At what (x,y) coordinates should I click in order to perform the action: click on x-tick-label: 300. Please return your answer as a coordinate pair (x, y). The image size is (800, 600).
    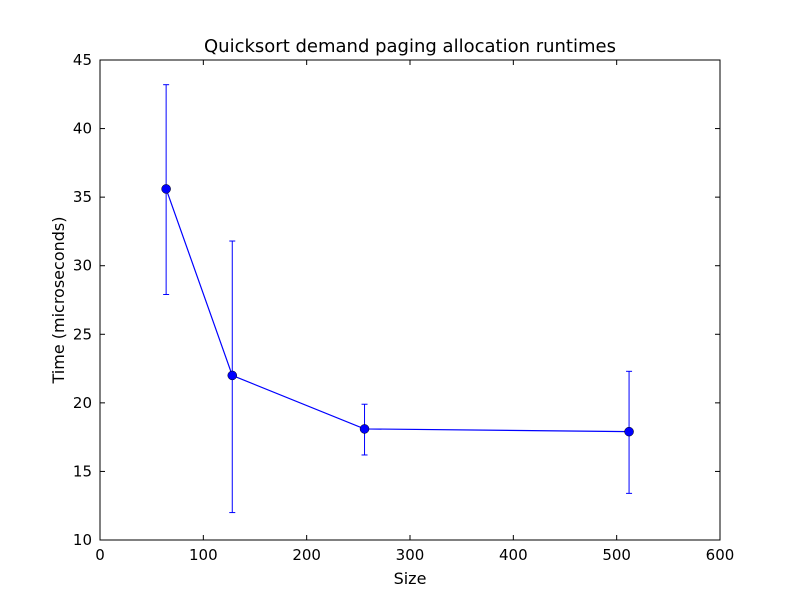
    Looking at the image, I should click on (410, 555).